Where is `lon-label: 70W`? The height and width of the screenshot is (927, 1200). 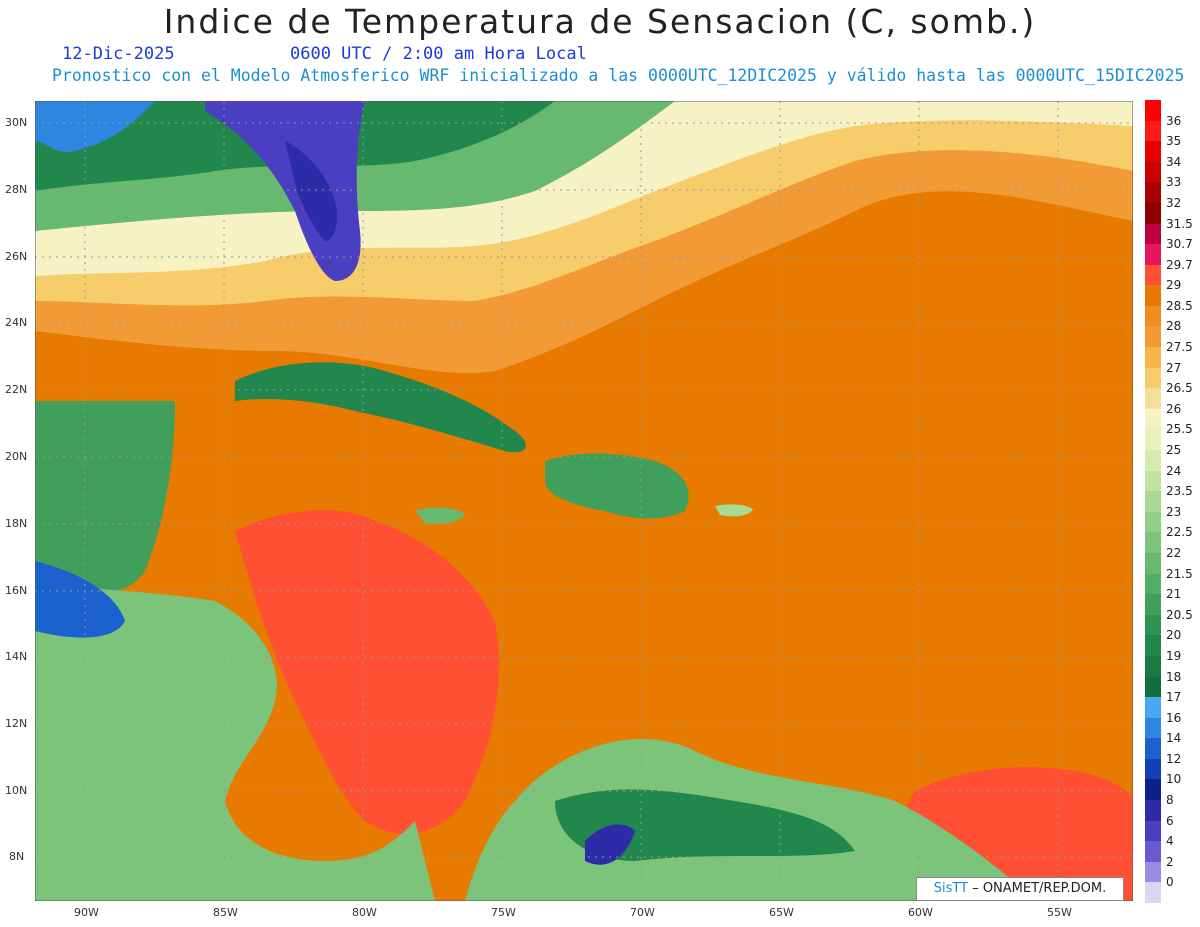
lon-label: 70W is located at coordinates (642, 912).